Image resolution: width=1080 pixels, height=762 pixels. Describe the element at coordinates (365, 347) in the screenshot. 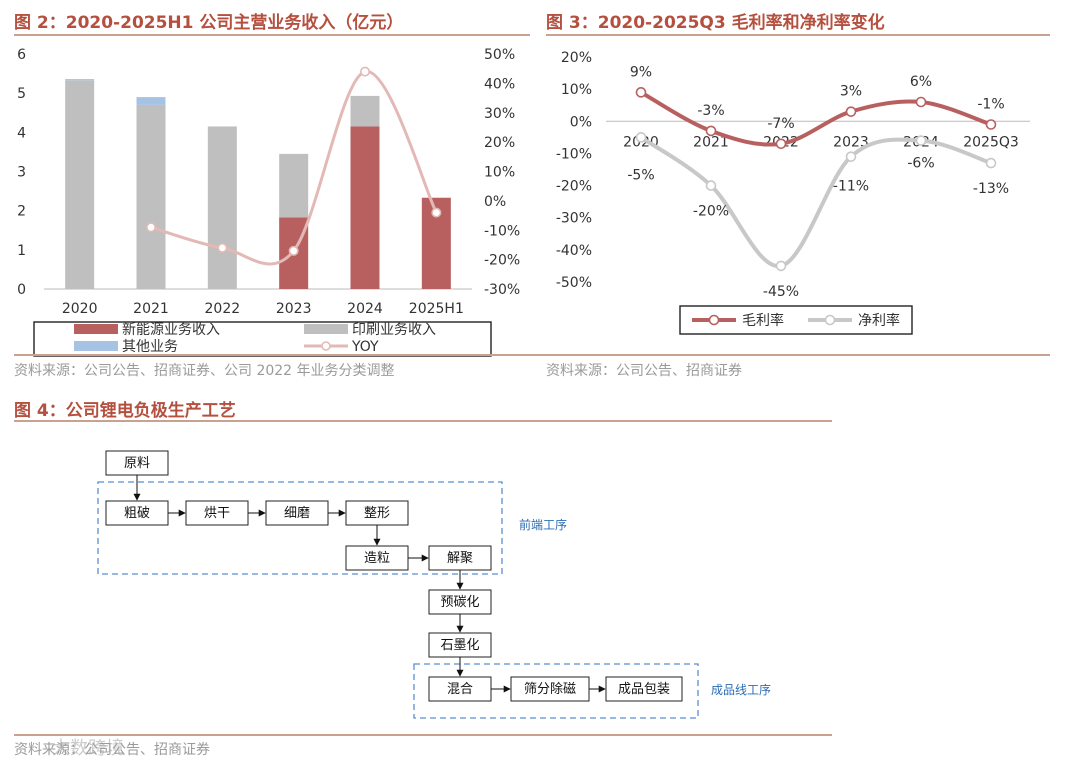

I see `legend-label: YOY` at that location.